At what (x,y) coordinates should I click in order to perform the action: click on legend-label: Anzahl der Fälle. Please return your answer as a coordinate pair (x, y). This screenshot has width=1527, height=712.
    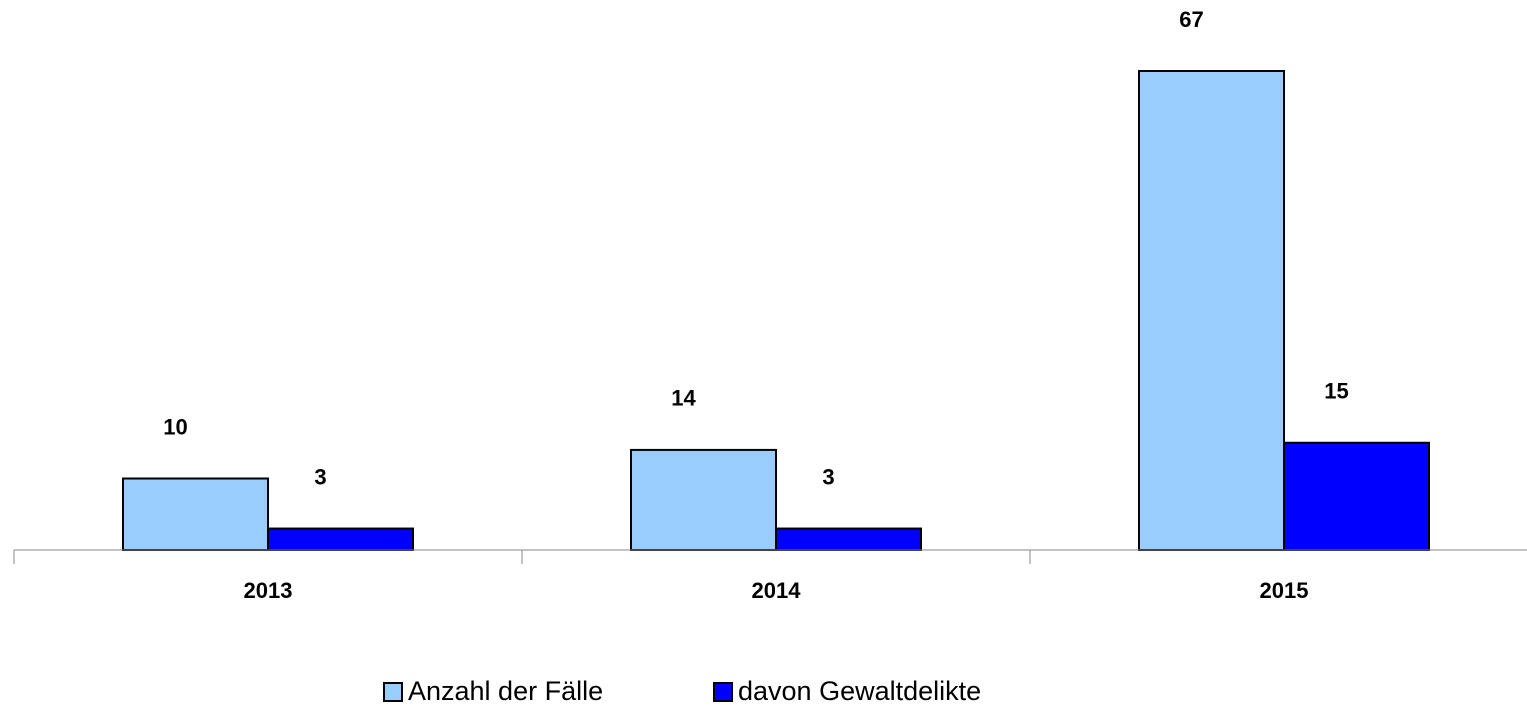
    Looking at the image, I should click on (505, 691).